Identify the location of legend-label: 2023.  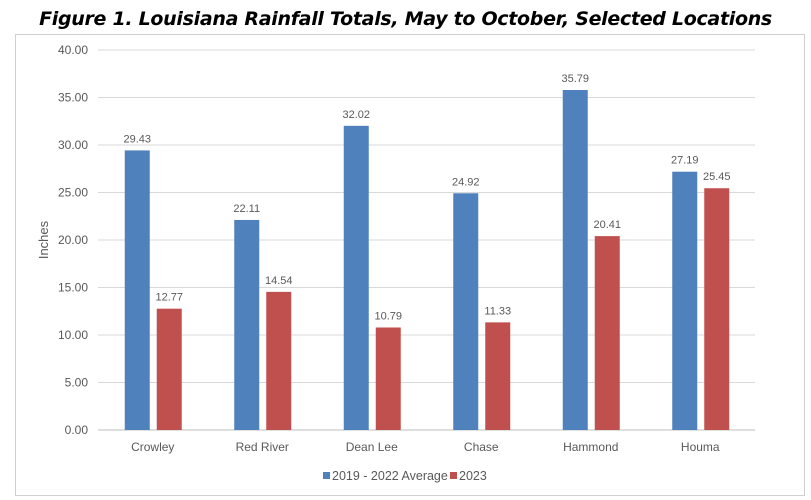
(473, 476).